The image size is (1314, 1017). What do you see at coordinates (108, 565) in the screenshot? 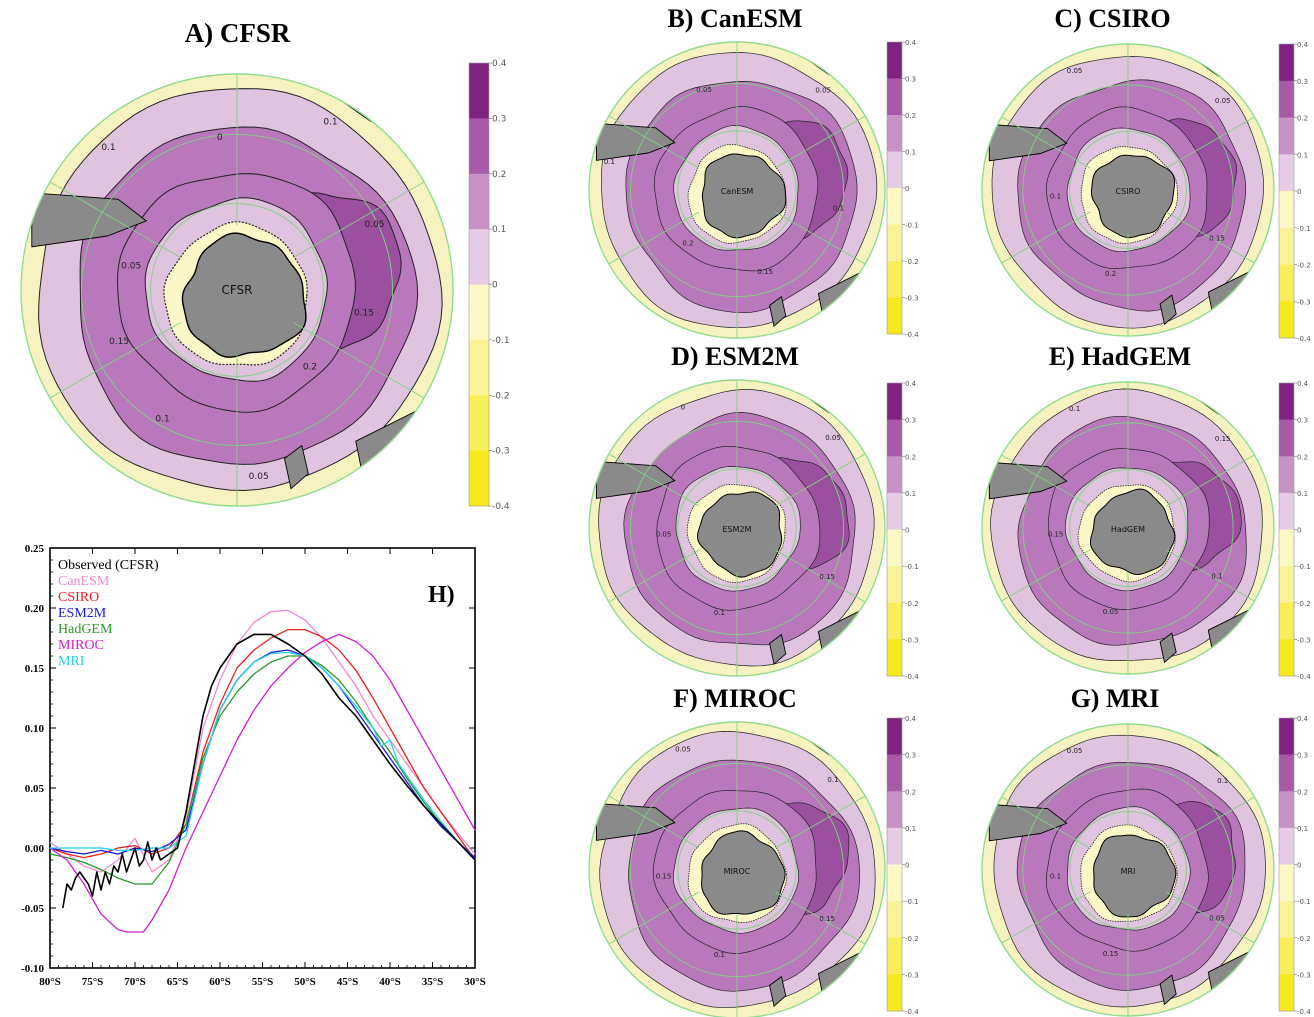
I see `legend-entry: Observed (CFSR)` at bounding box center [108, 565].